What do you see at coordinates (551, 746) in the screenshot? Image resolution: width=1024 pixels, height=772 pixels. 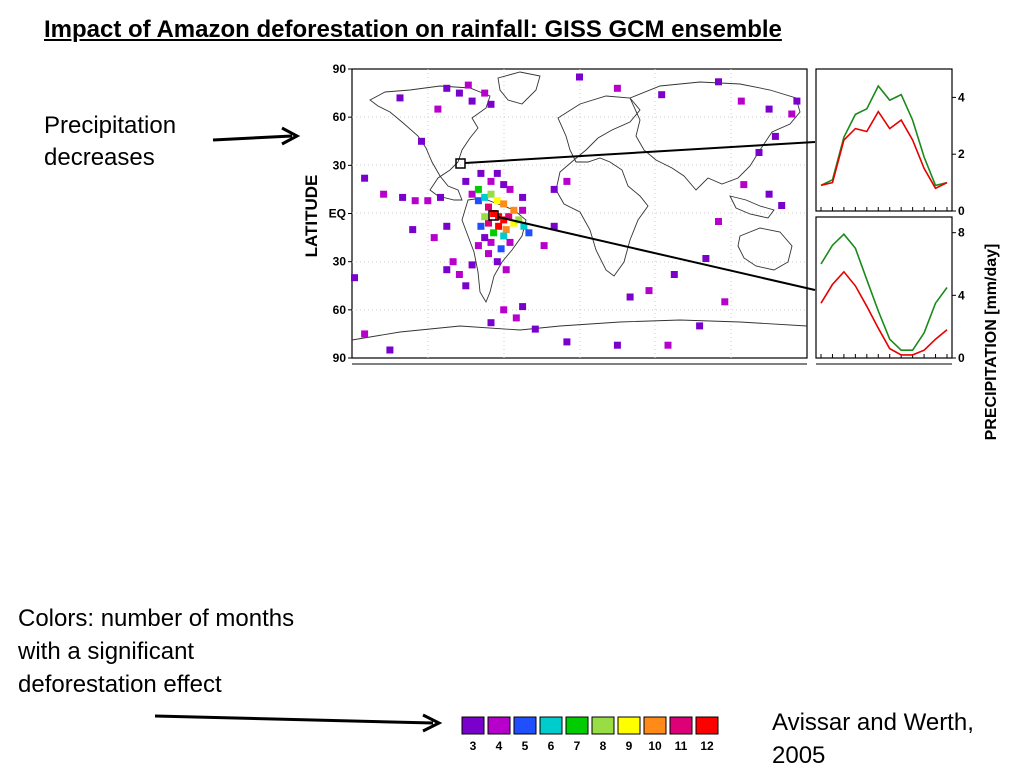 I see `legend-label: 6` at bounding box center [551, 746].